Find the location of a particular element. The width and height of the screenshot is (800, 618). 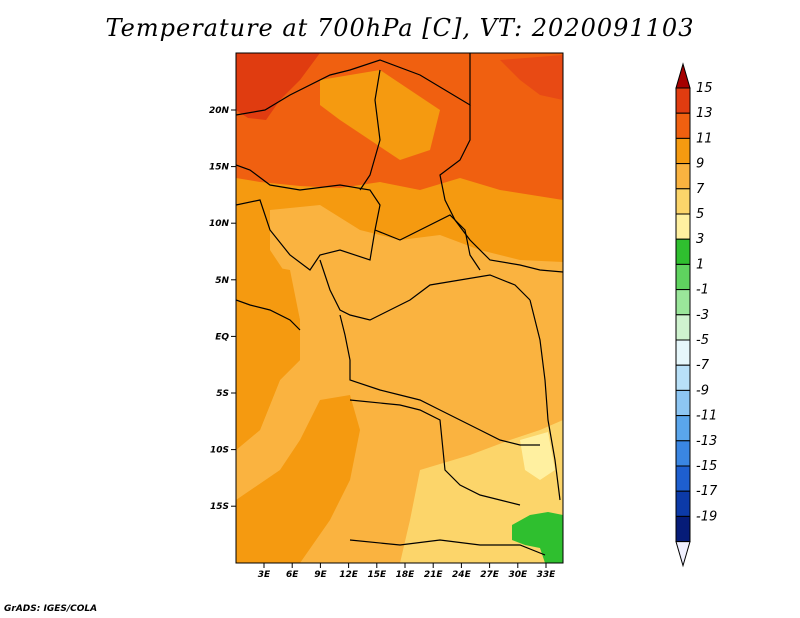

lat-tick-label: 5N is located at coordinates (222, 281).